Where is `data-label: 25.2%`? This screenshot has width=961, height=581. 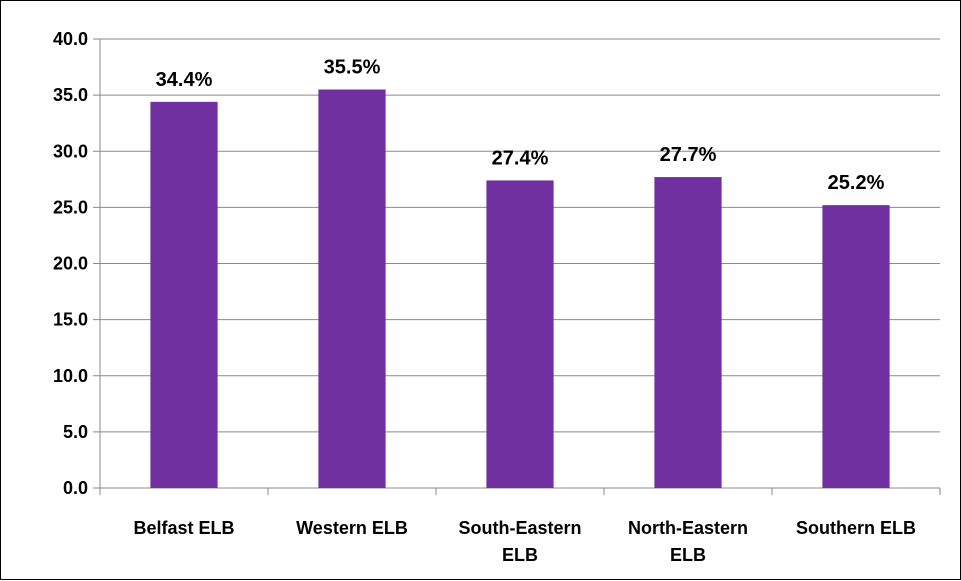 data-label: 25.2% is located at coordinates (856, 183).